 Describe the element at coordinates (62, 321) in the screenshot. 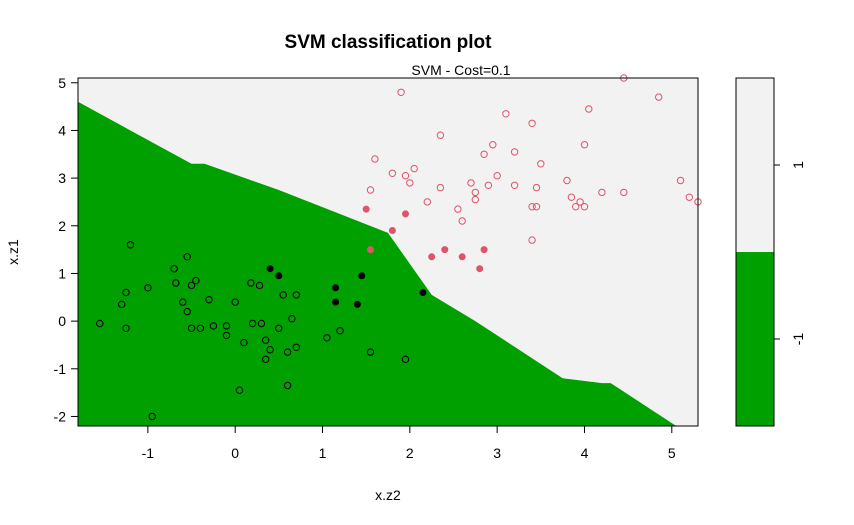

I see `y-tick-label: 0` at that location.